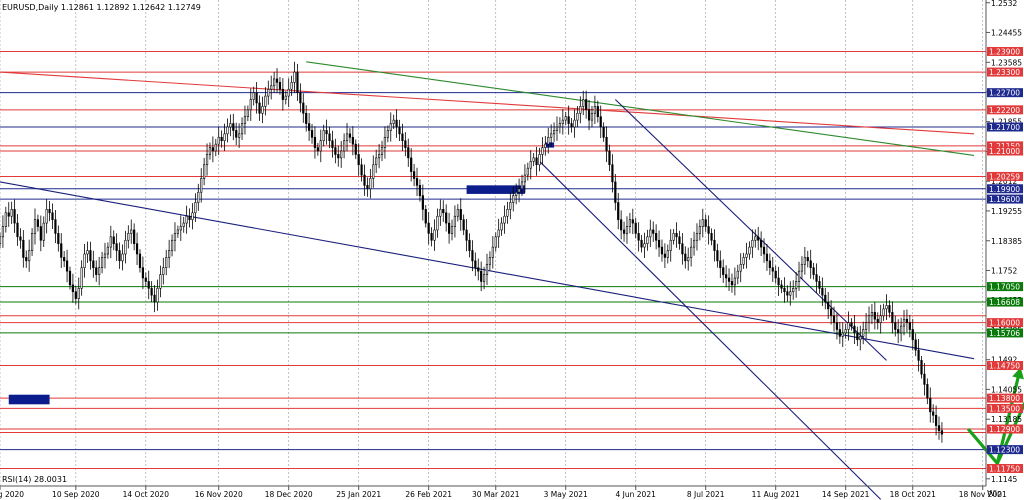 The width and height of the screenshot is (1024, 500). I want to click on level-price-label: 1.17050, so click(1004, 287).